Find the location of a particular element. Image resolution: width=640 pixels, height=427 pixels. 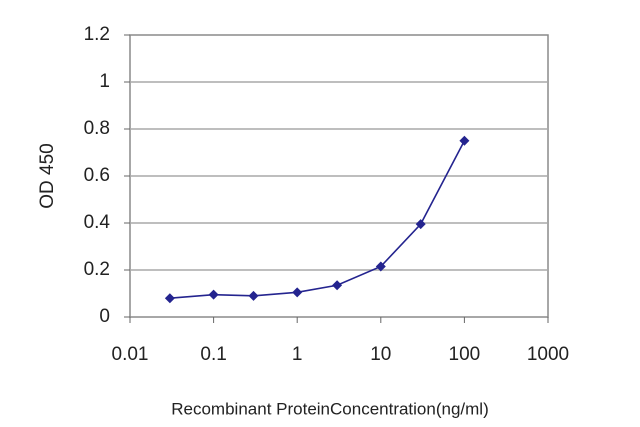

x-axis-label: Recombinant ProteinConcentration(ng/ml) is located at coordinates (330, 408).